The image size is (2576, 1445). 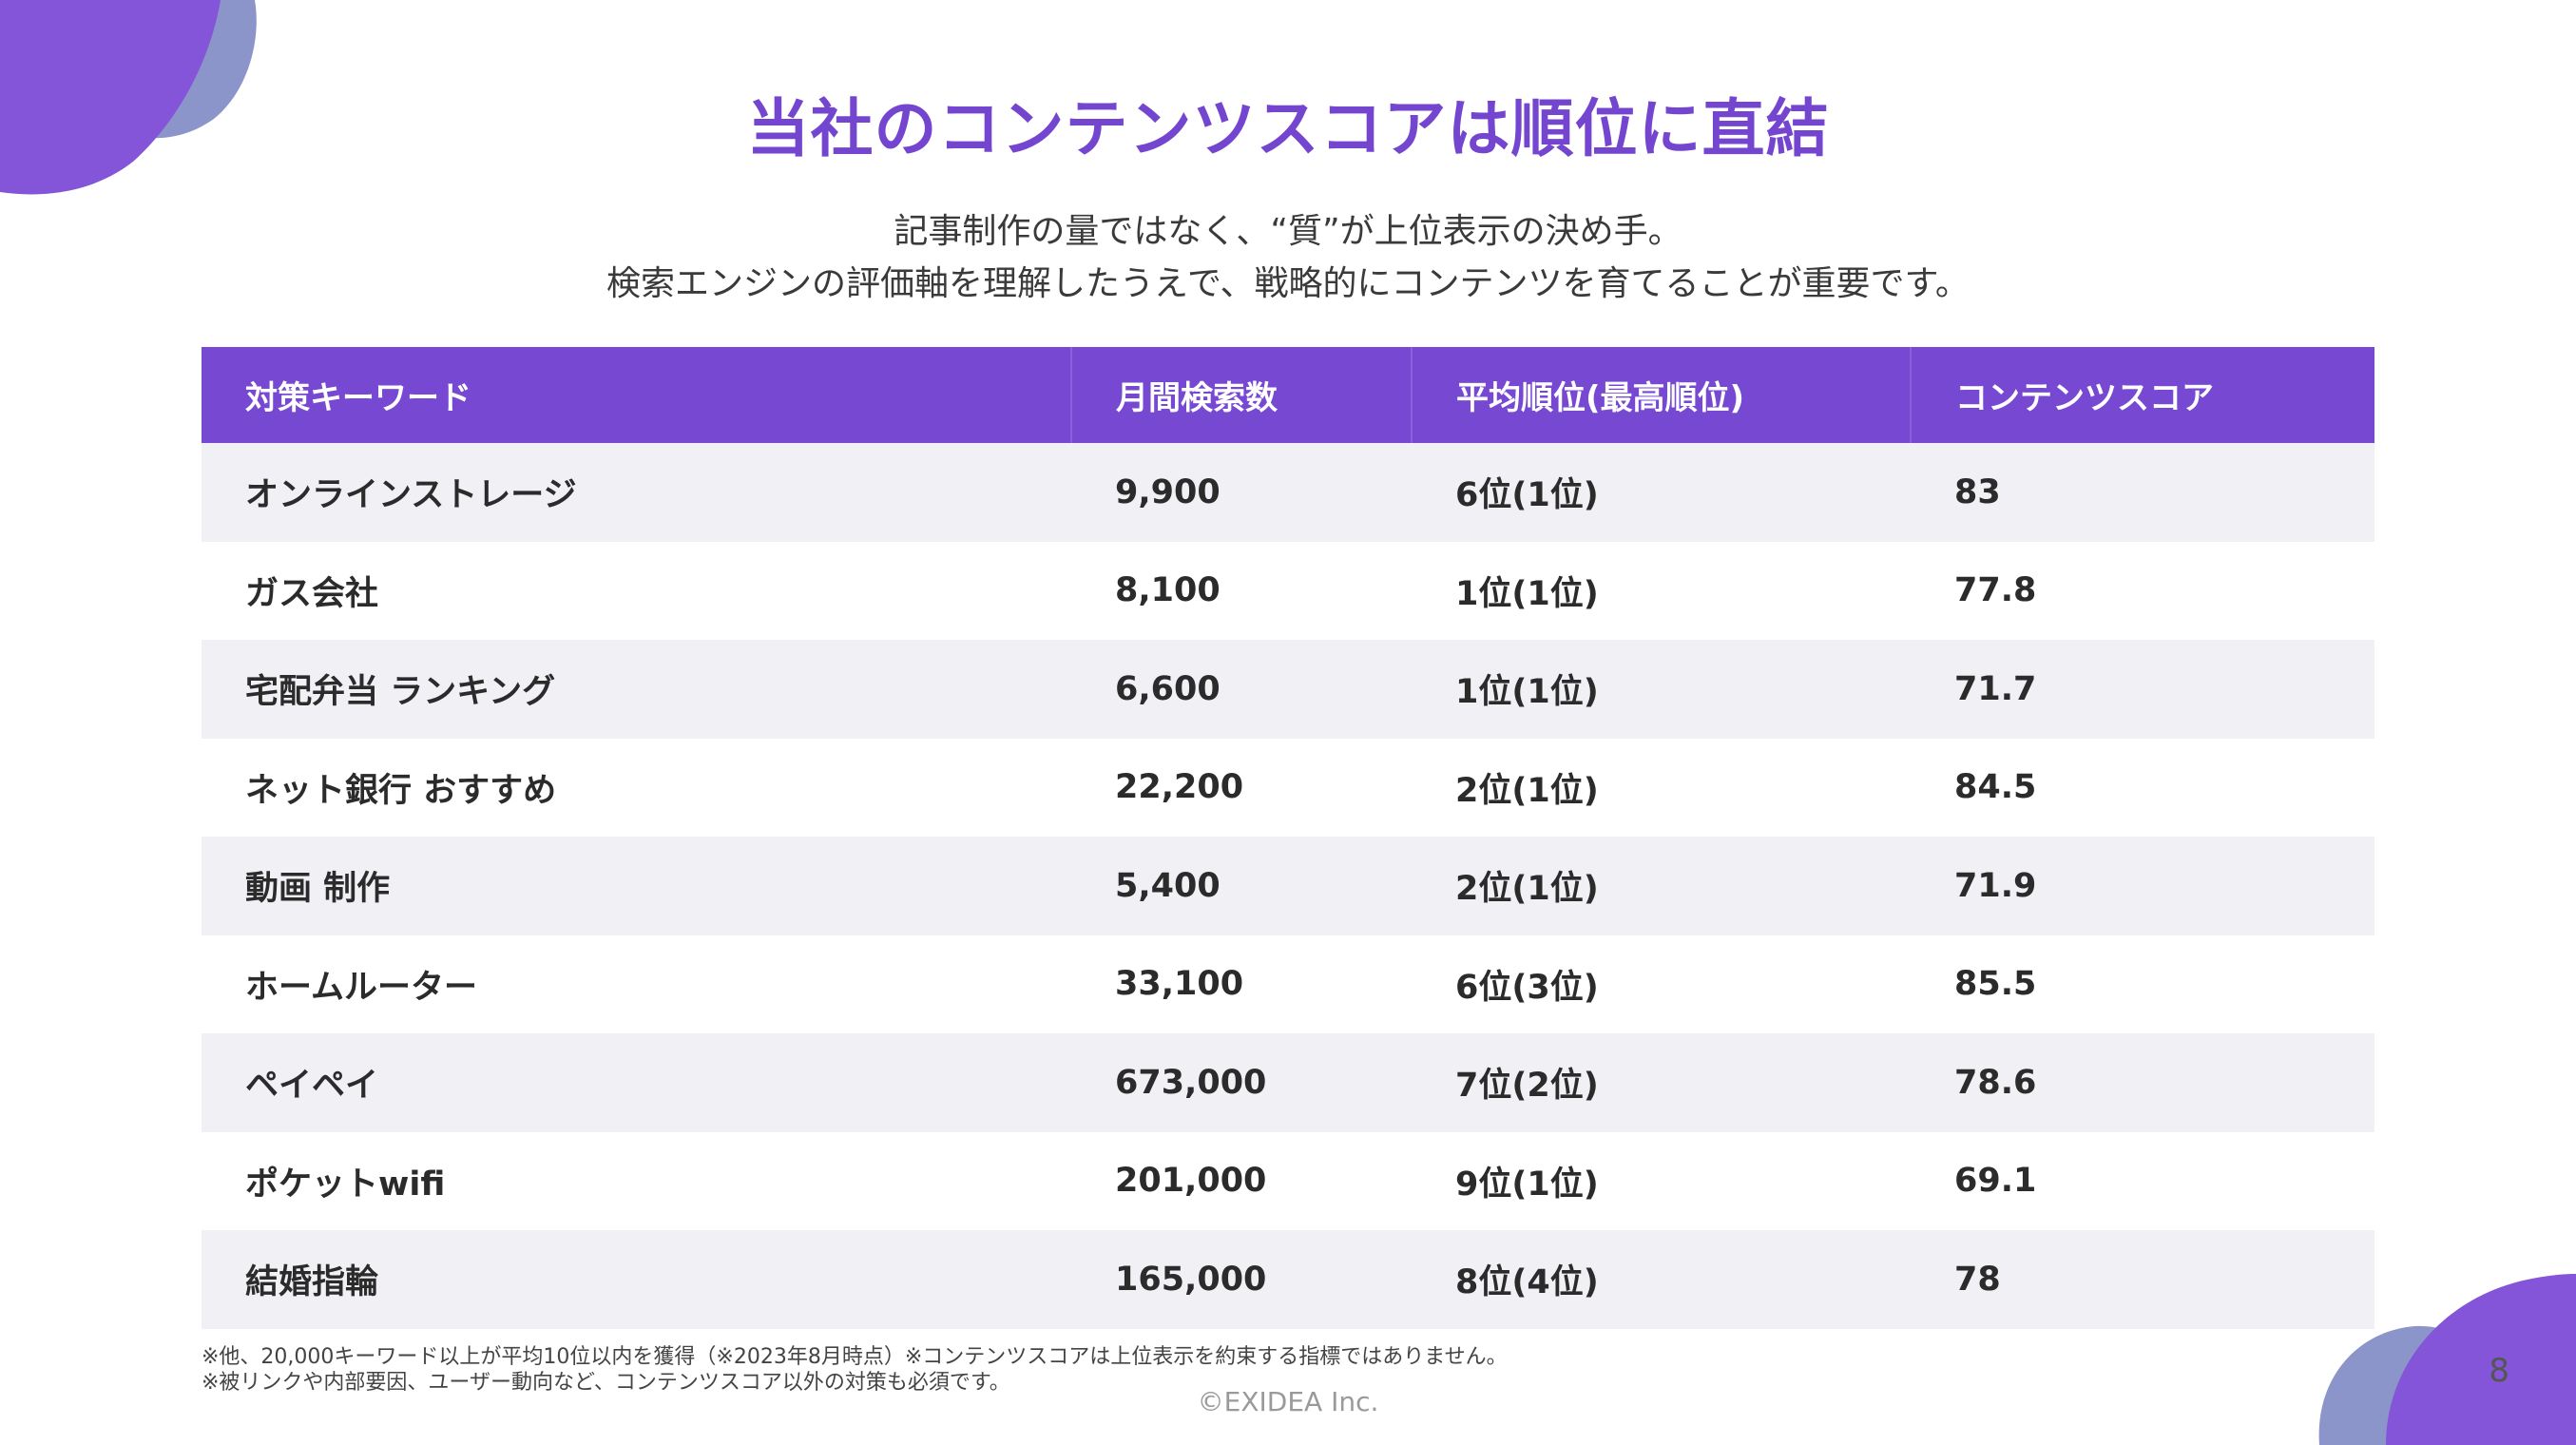 What do you see at coordinates (2142, 395) in the screenshot?
I see `header-content-score: コンテンツスコア` at bounding box center [2142, 395].